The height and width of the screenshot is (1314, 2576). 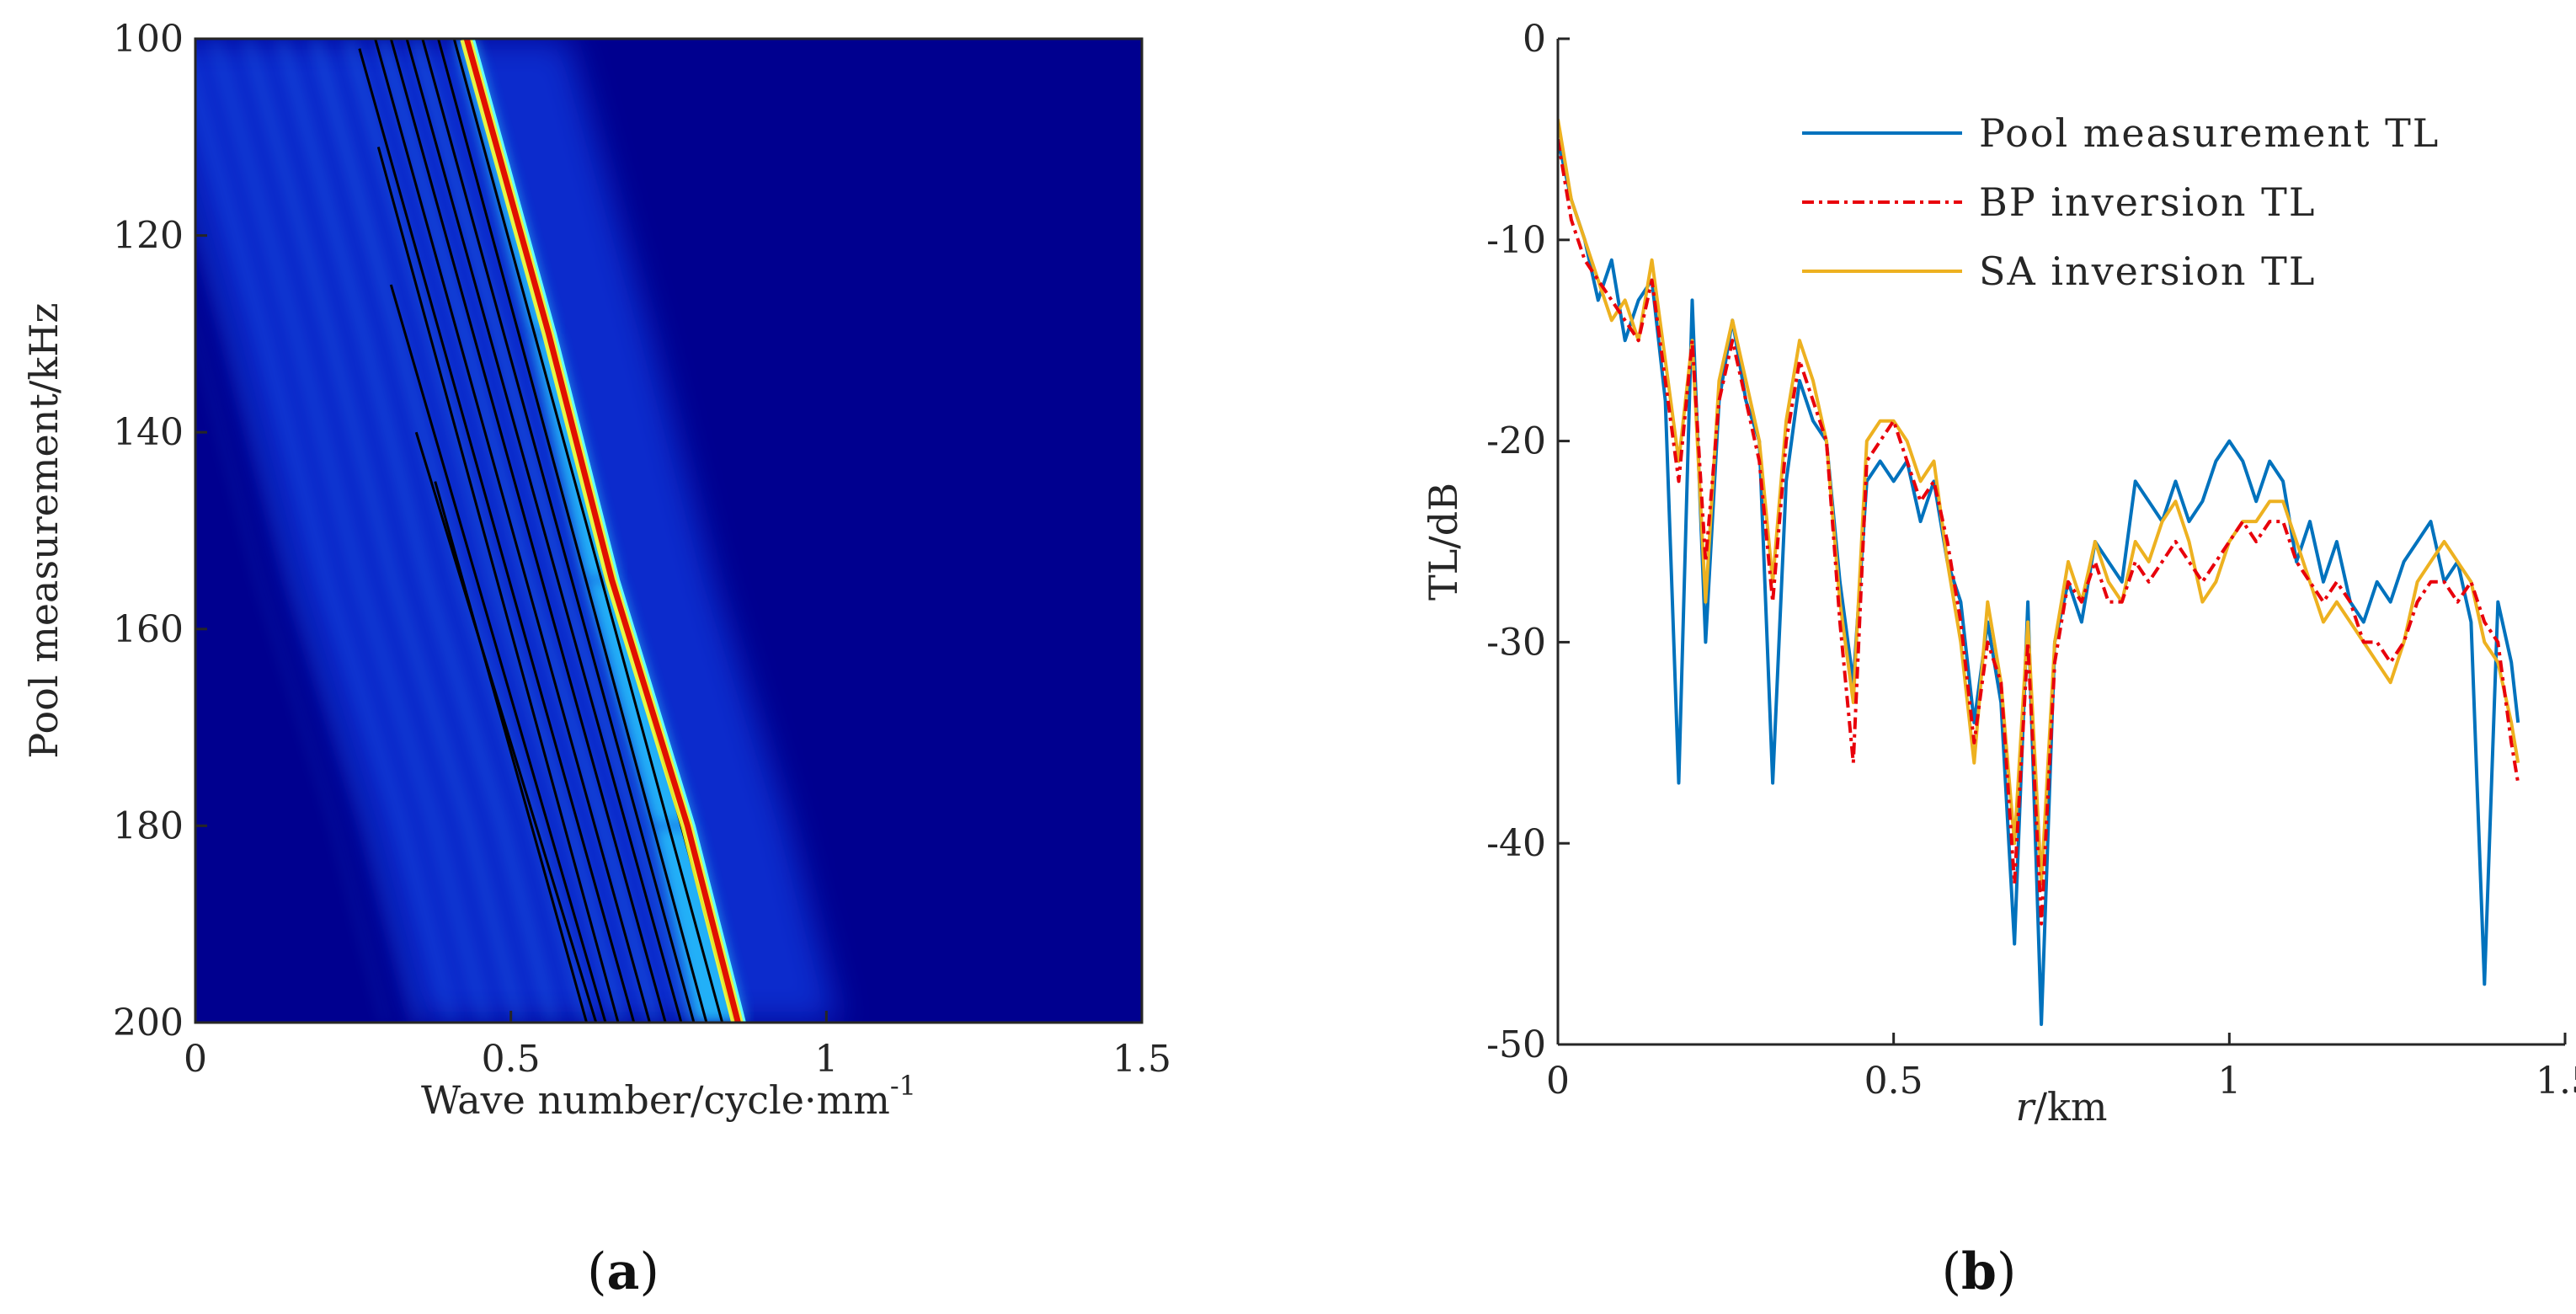 I want to click on legend-label: Pool measurement TL, so click(x=2209, y=133).